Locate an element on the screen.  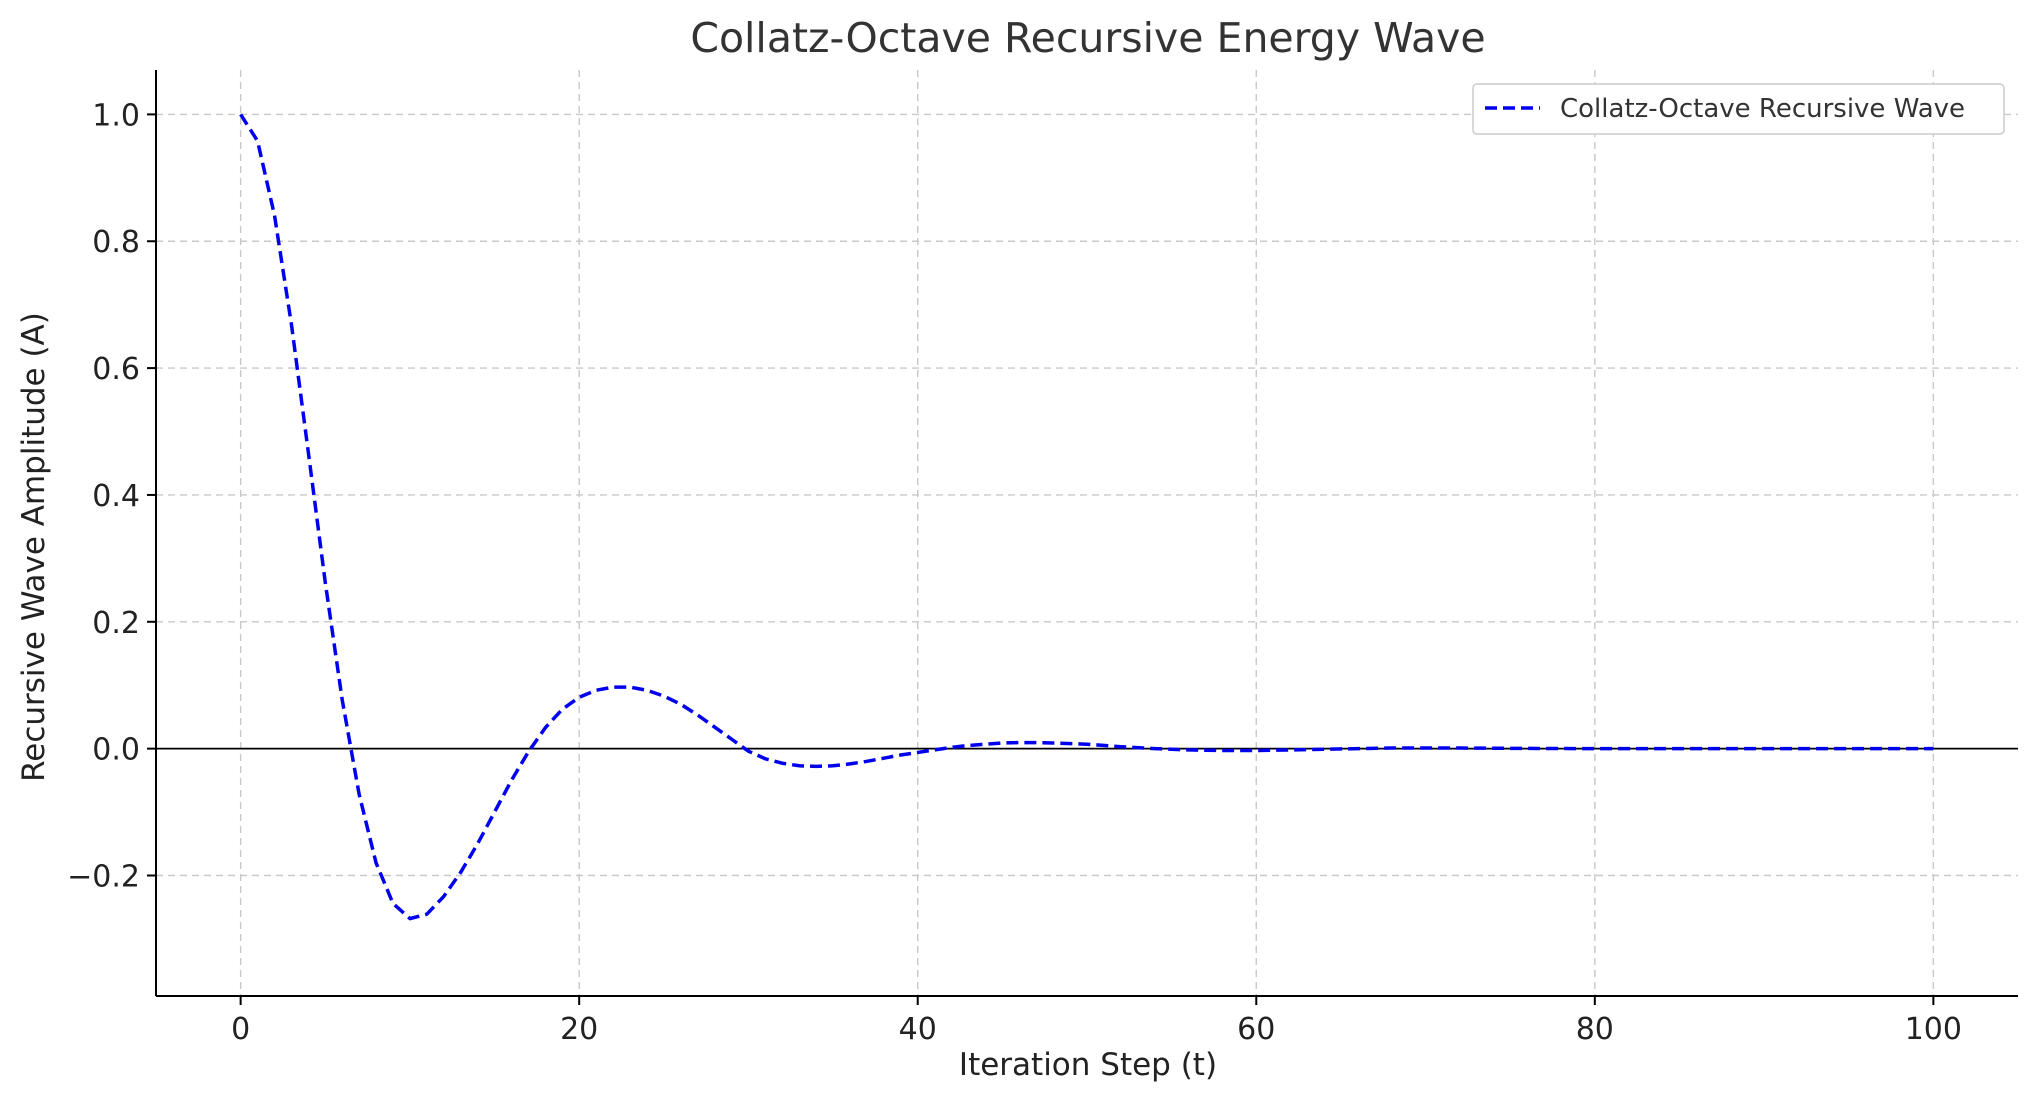
y-tick-label-6: 1.0 is located at coordinates (116, 115).